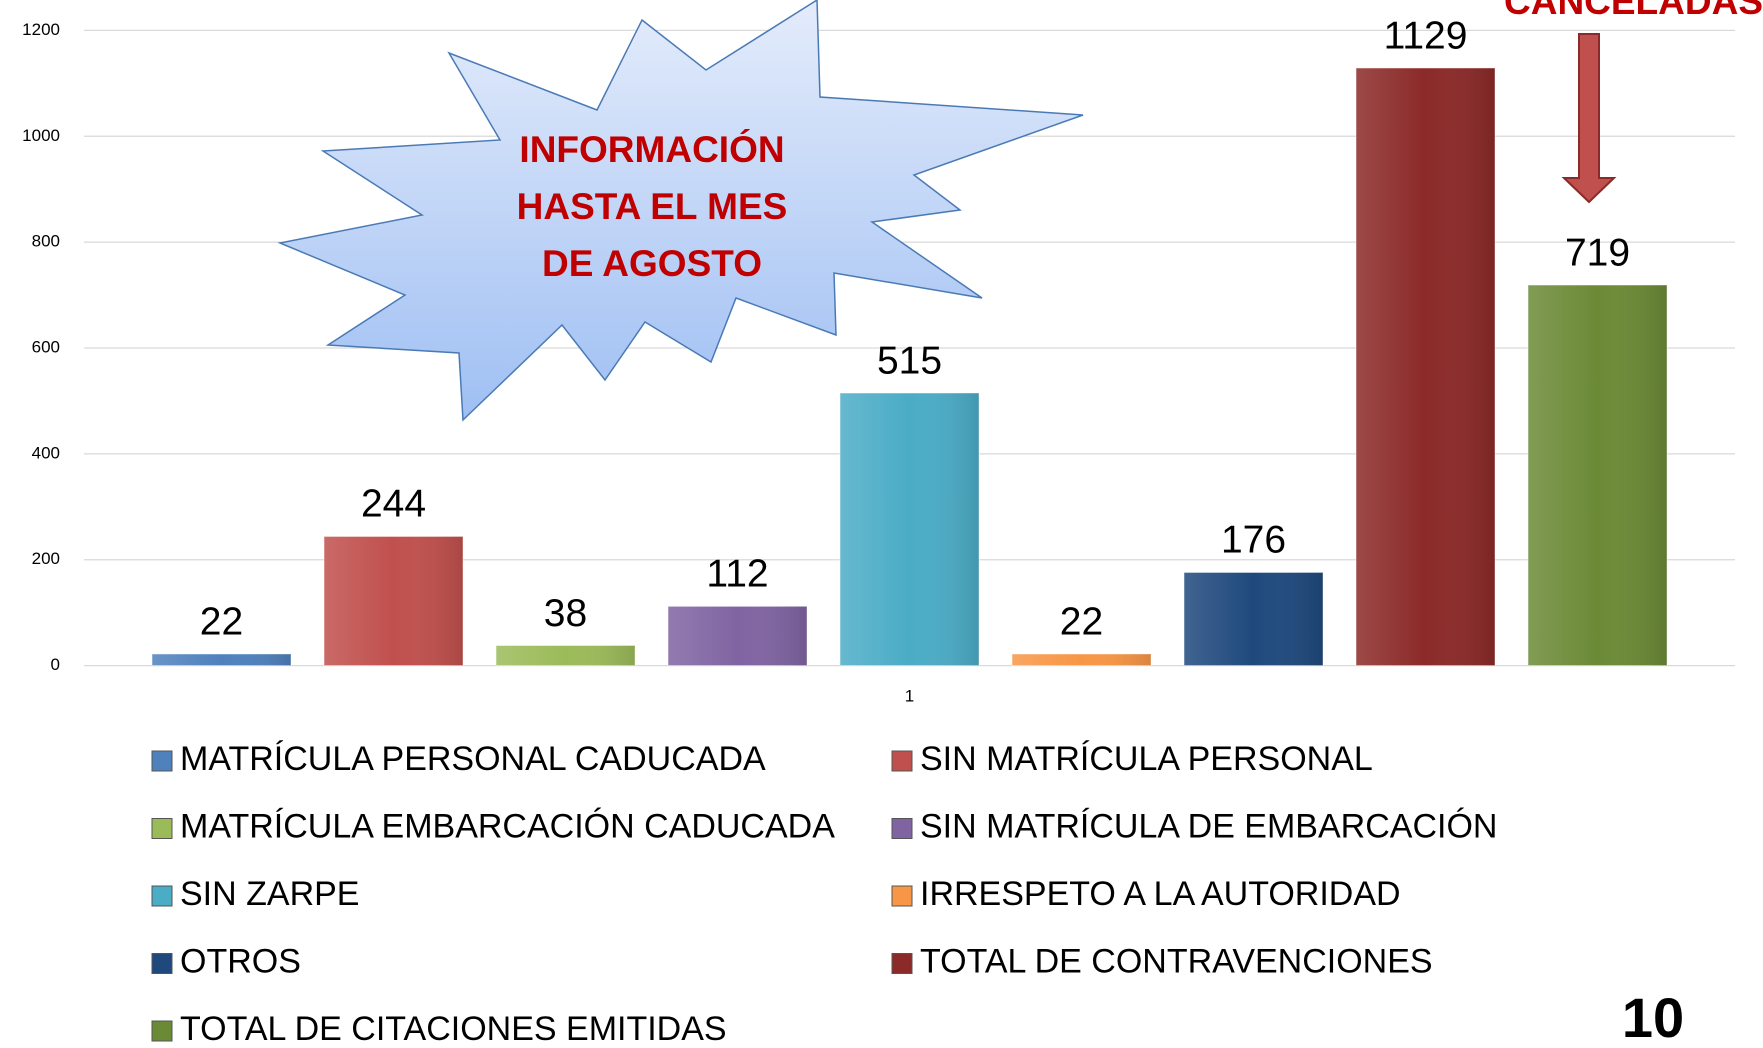 The width and height of the screenshot is (1763, 1048). I want to click on legend-label: SIN MATRÍCULA DE EMBARCACIÓN, so click(1208, 826).